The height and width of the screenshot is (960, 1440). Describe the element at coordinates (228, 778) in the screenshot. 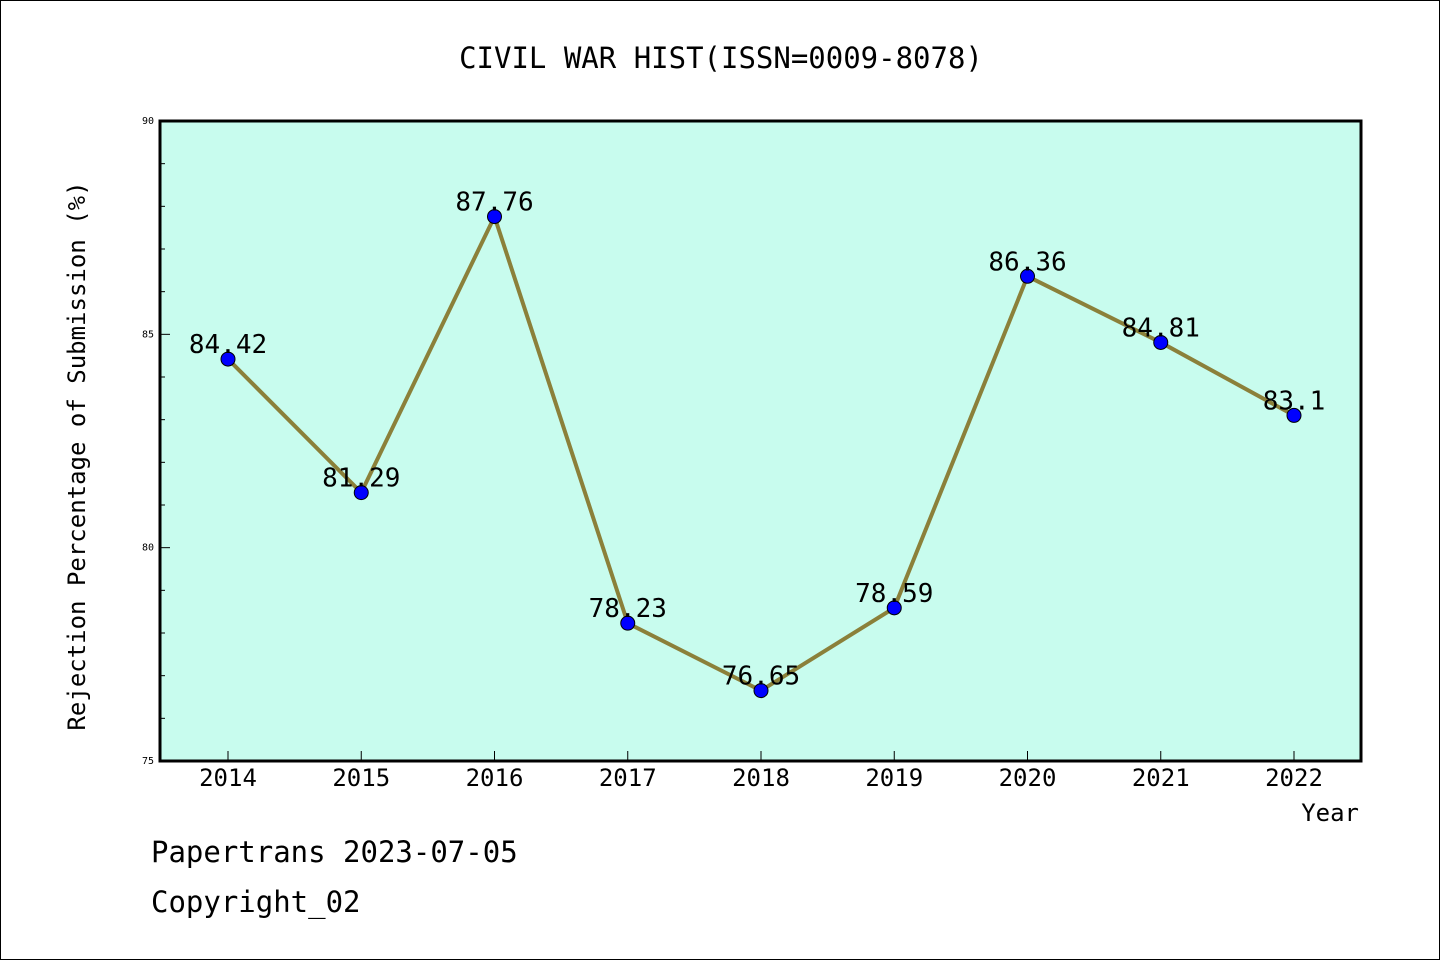

I see `x-tick-label: 2014` at that location.